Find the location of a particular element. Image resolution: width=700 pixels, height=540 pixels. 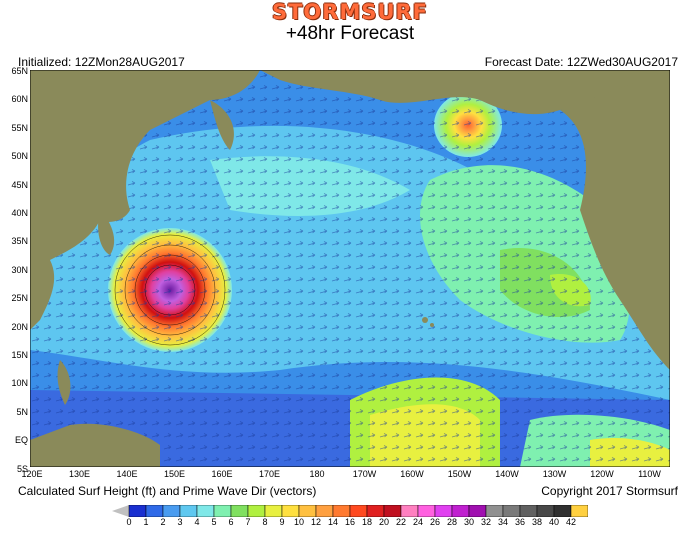

lon-label: 120W is located at coordinates (602, 474).